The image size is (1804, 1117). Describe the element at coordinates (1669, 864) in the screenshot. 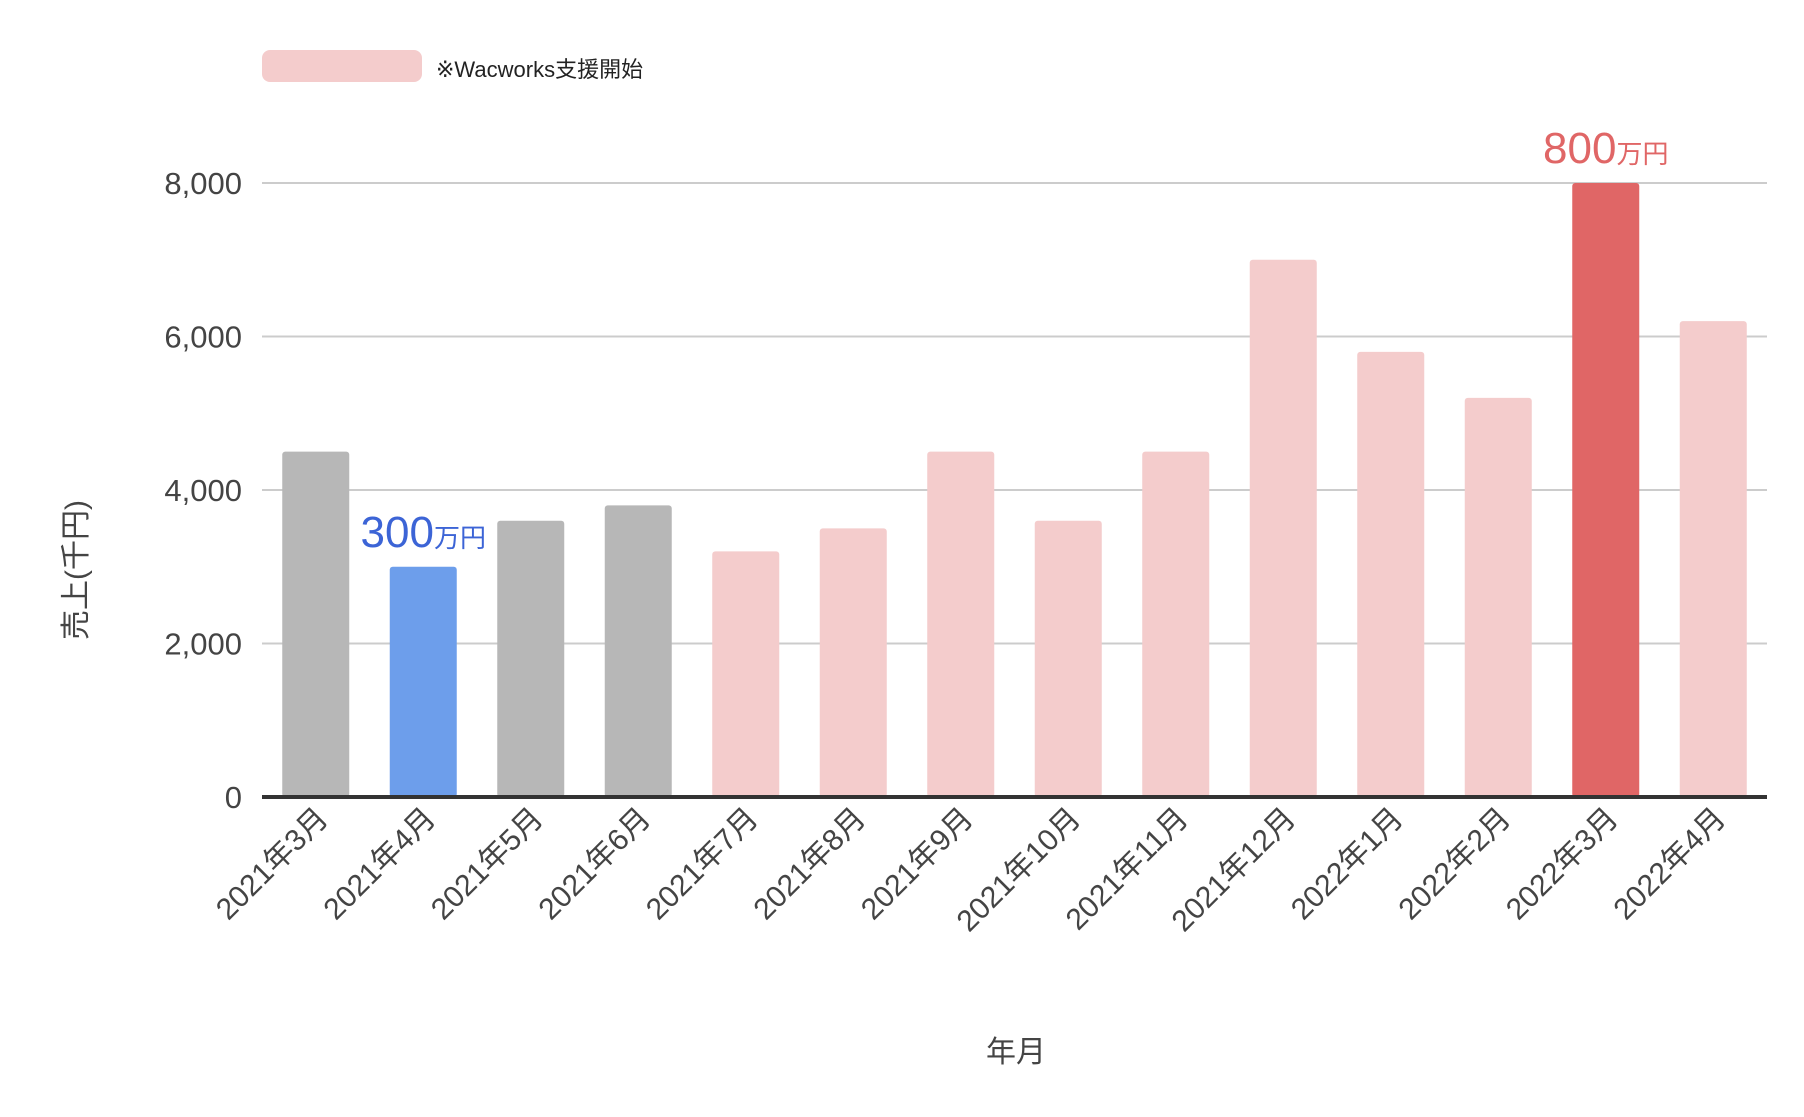

I see `x-tick-label: 2022年4月` at that location.